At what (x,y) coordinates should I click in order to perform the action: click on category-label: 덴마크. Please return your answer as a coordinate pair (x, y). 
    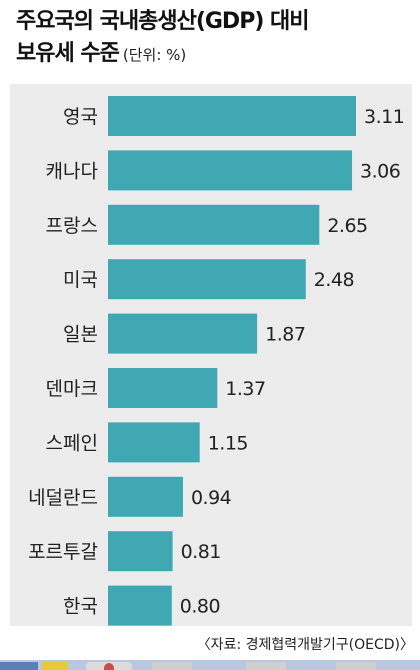
    Looking at the image, I should click on (72, 389).